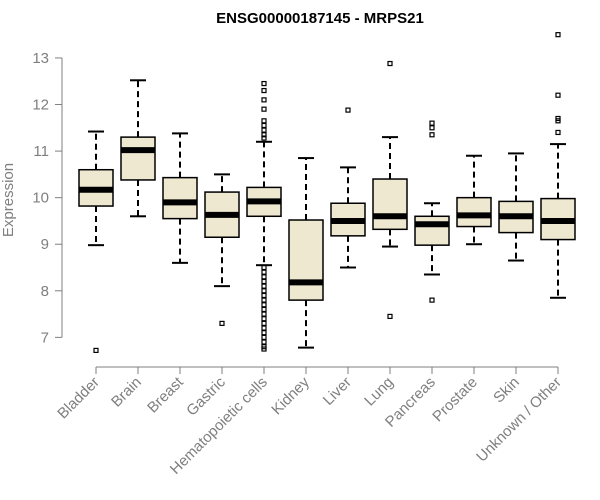 The width and height of the screenshot is (600, 500). What do you see at coordinates (40, 198) in the screenshot?
I see `y-tick-label: 10` at bounding box center [40, 198].